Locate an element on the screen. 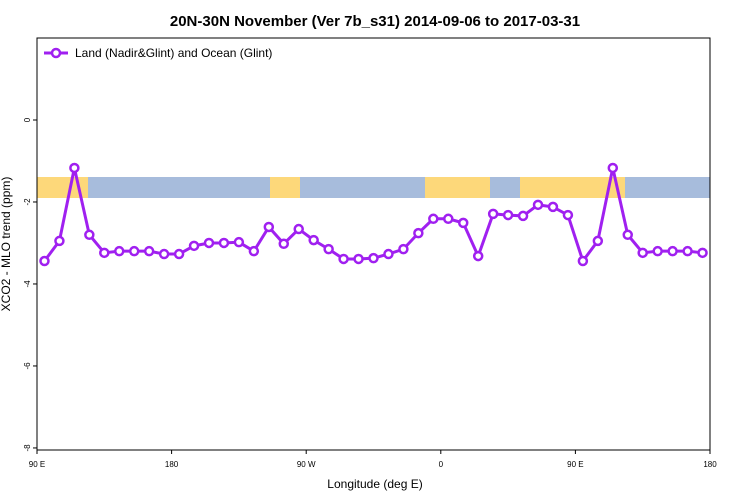 This screenshot has height=500, width=750. legend-marker is located at coordinates (56, 53).